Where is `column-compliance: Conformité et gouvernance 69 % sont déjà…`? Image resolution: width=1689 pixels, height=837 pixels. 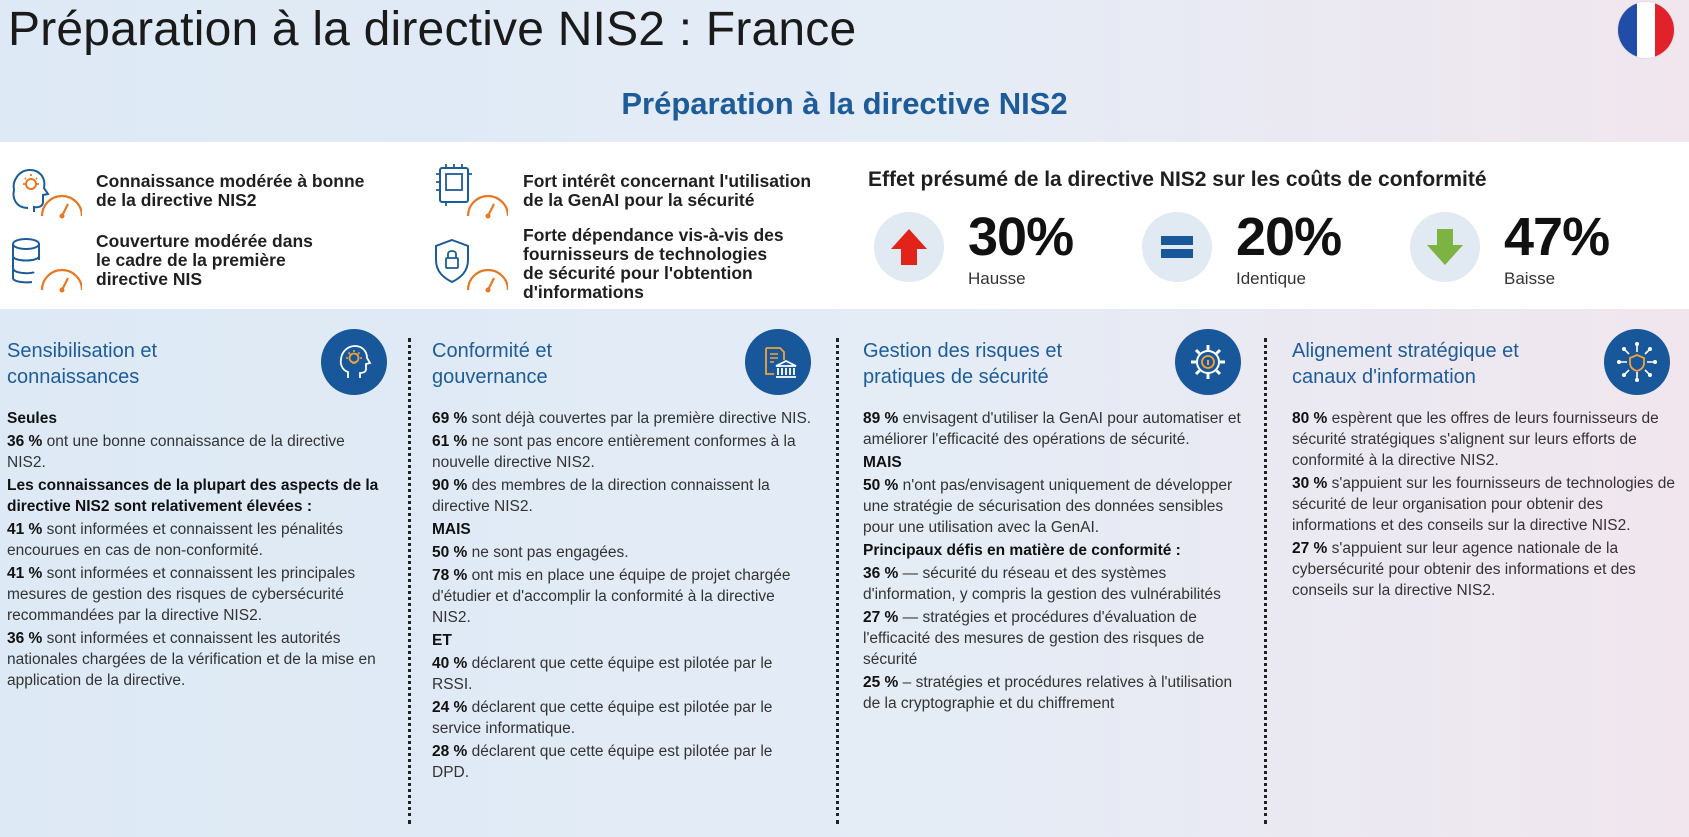 column-compliance: Conformité et gouvernance 69 % sont déjà… is located at coordinates (622, 583).